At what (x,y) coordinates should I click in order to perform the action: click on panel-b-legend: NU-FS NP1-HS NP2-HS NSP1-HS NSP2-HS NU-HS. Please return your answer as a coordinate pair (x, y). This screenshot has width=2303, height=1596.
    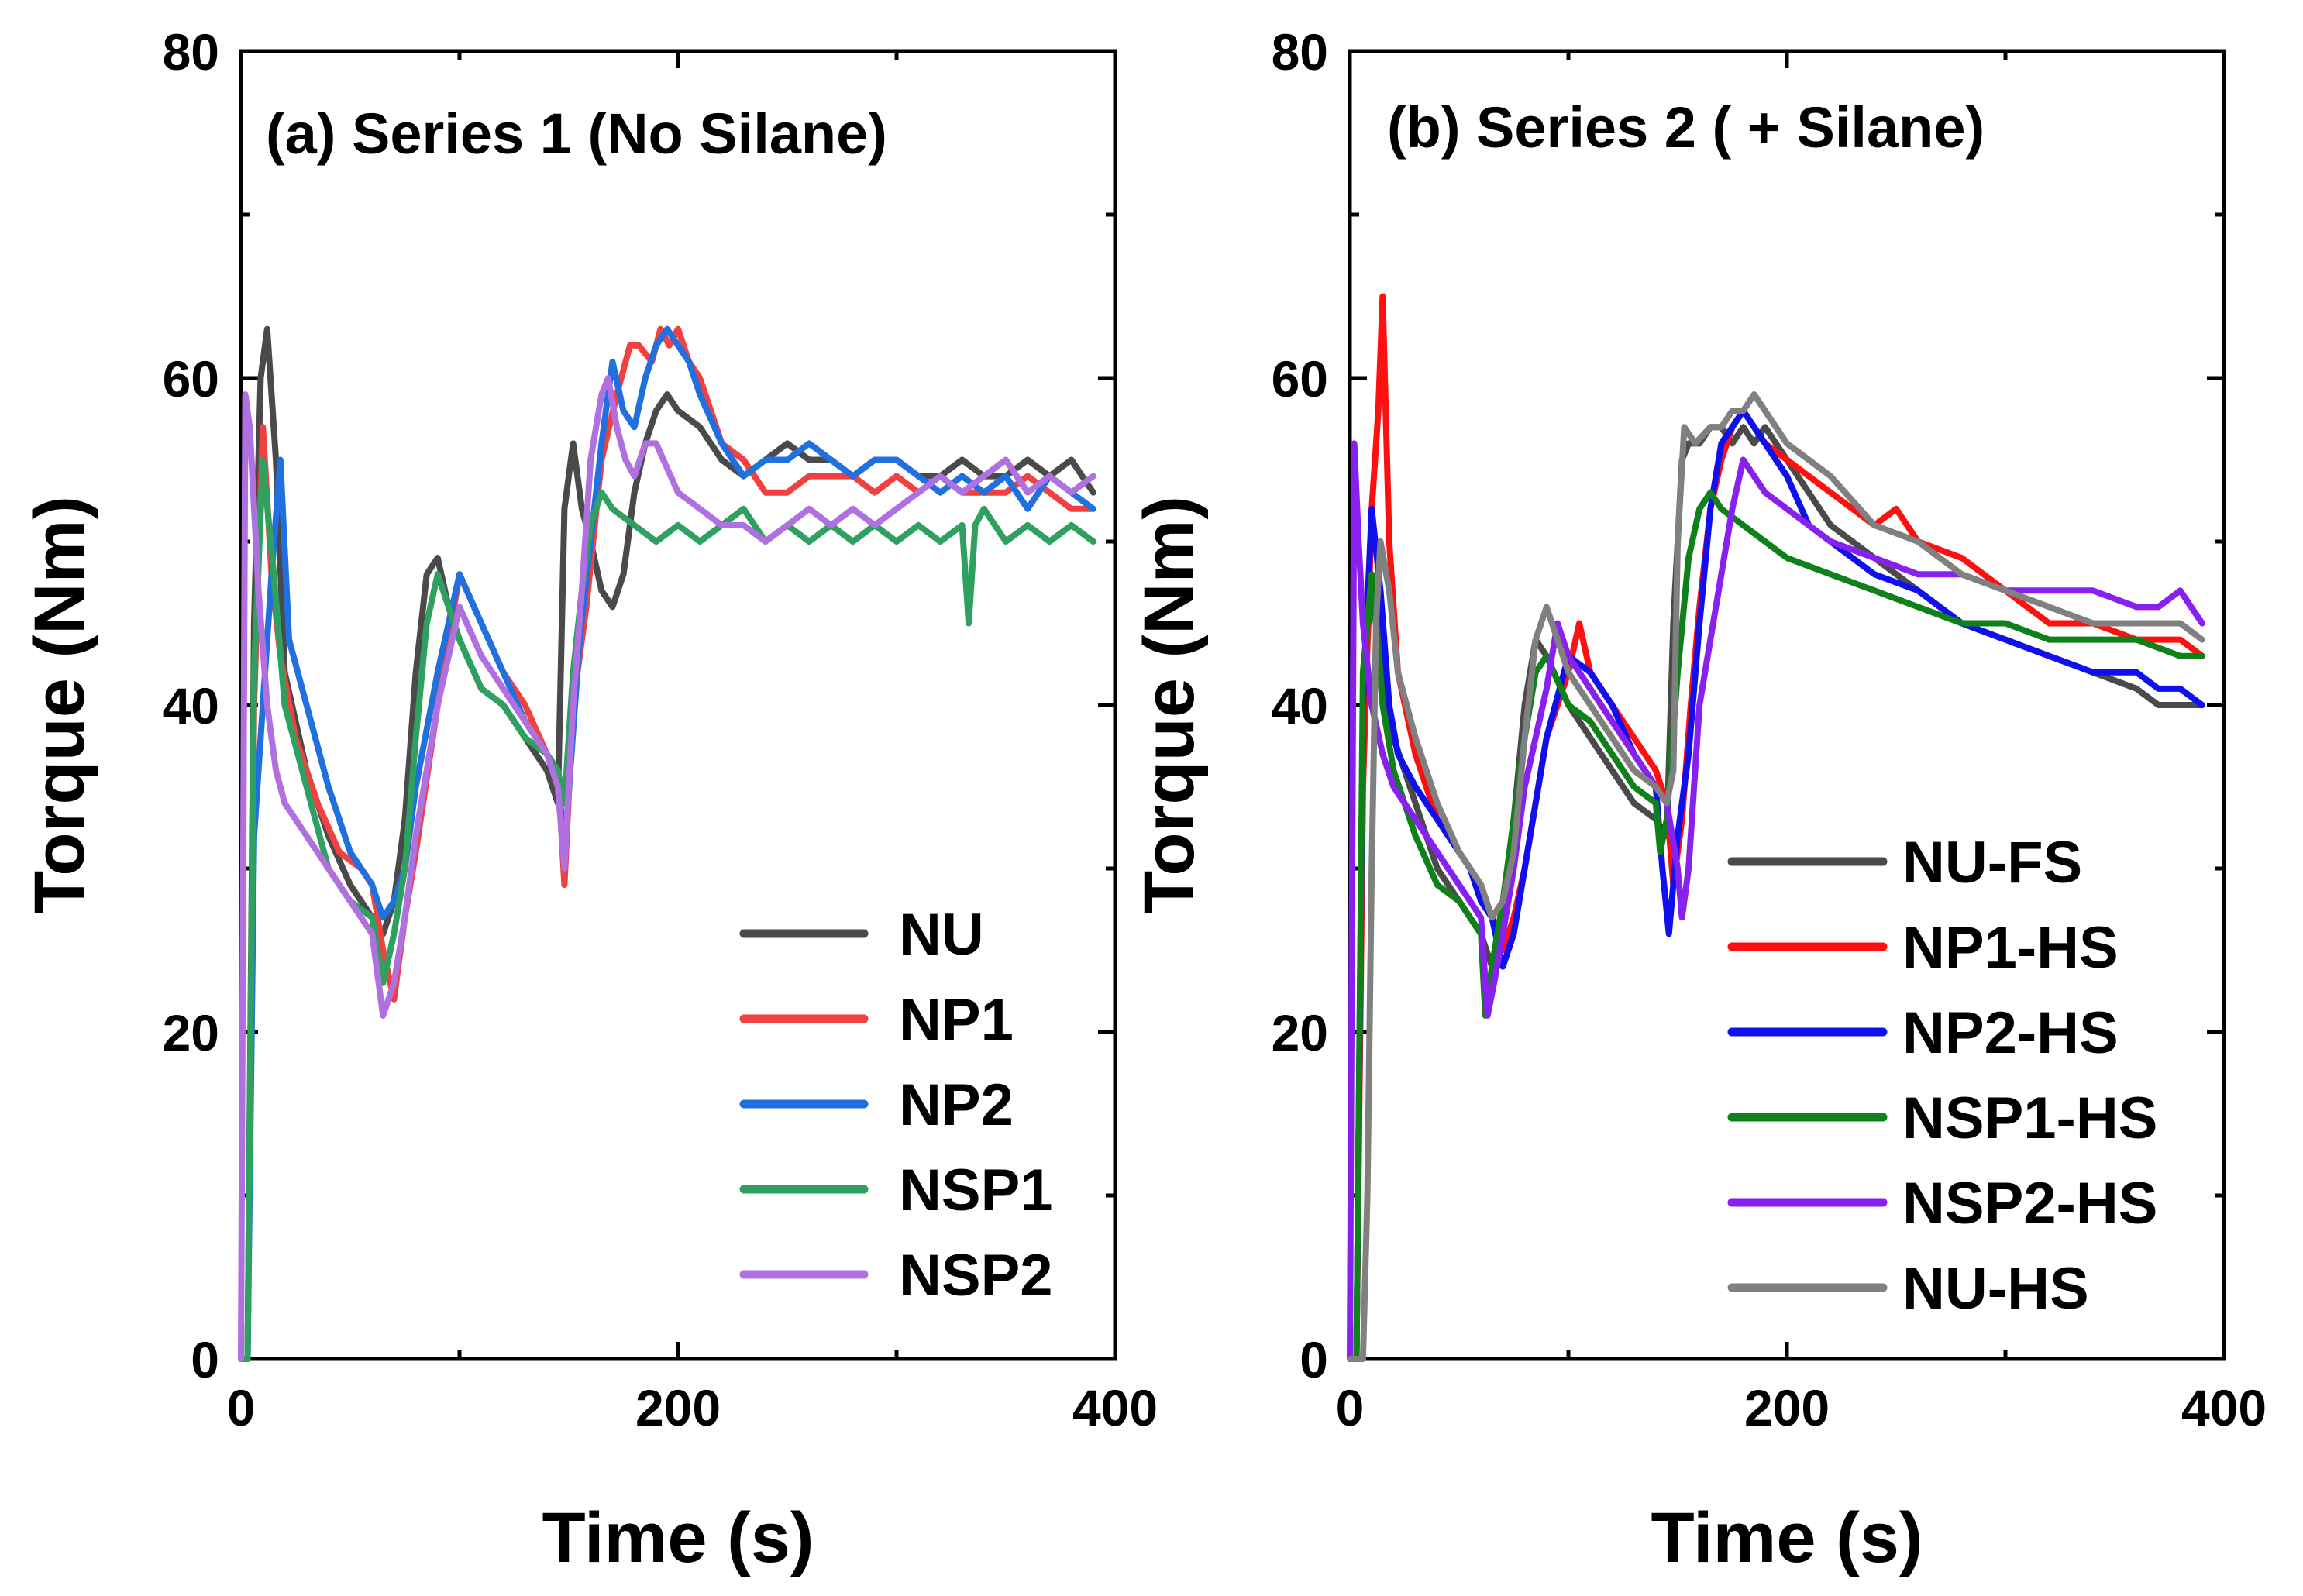
    Looking at the image, I should click on (1942, 1076).